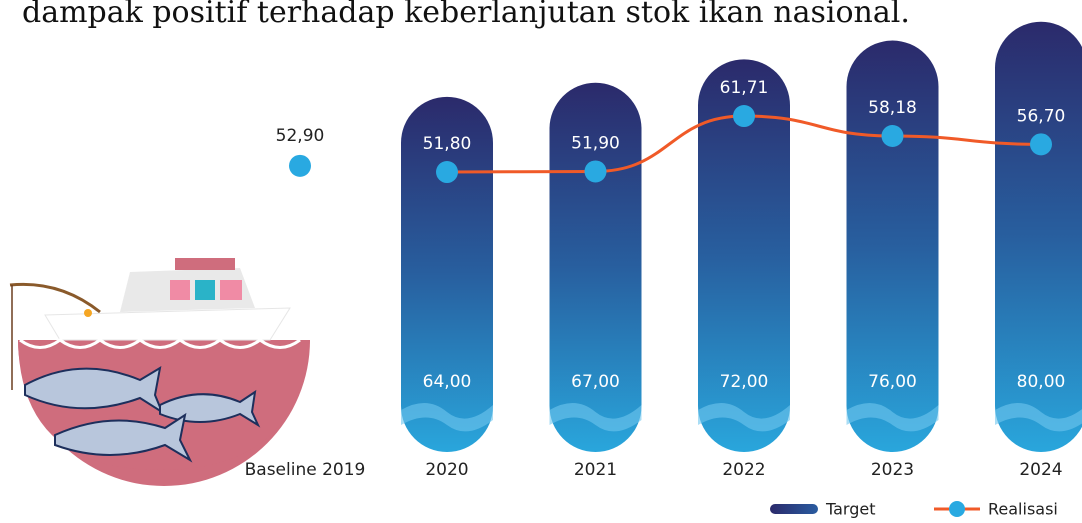  Describe the element at coordinates (1023, 509) in the screenshot. I see `legend-label: Realisasi` at that location.